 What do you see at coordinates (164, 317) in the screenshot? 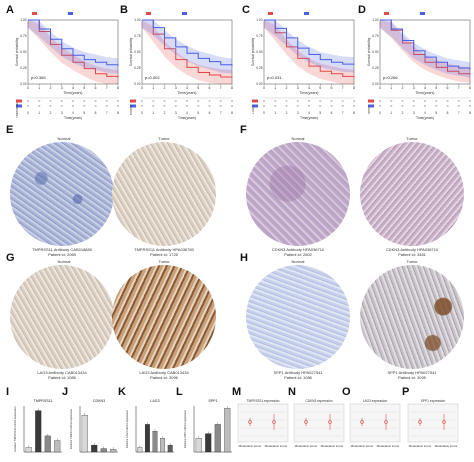
I see `tissue-core-g-tumor` at bounding box center [164, 317].